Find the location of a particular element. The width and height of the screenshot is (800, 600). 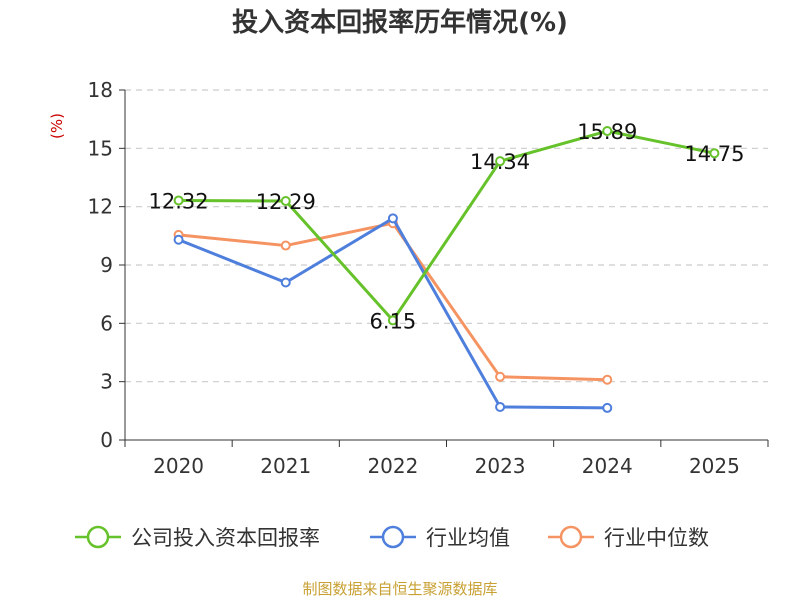

y-axis-unit-label: (%) is located at coordinates (57, 126).